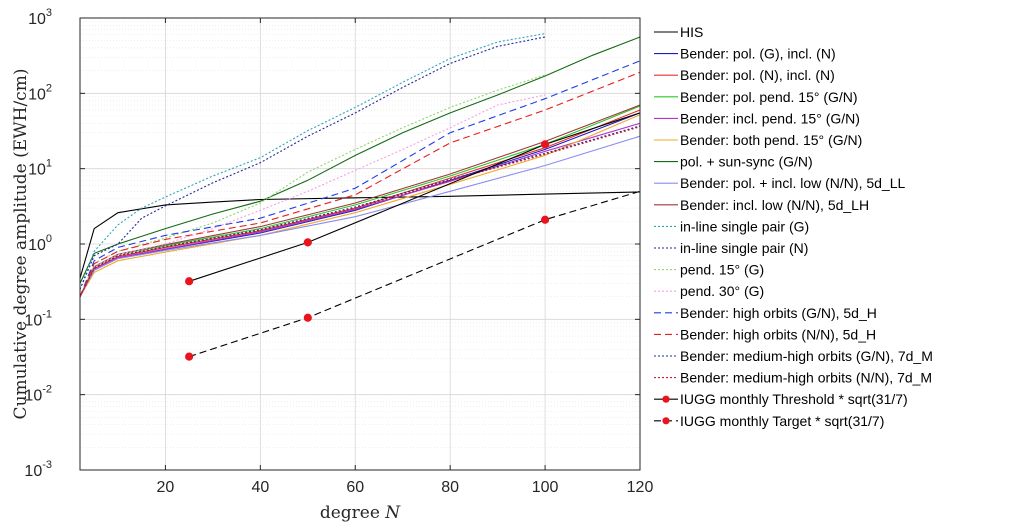 This screenshot has height=532, width=1030. What do you see at coordinates (774, 205) in the screenshot?
I see `legend-label: Bender: incl. low (N/N), 5d_LH` at bounding box center [774, 205].